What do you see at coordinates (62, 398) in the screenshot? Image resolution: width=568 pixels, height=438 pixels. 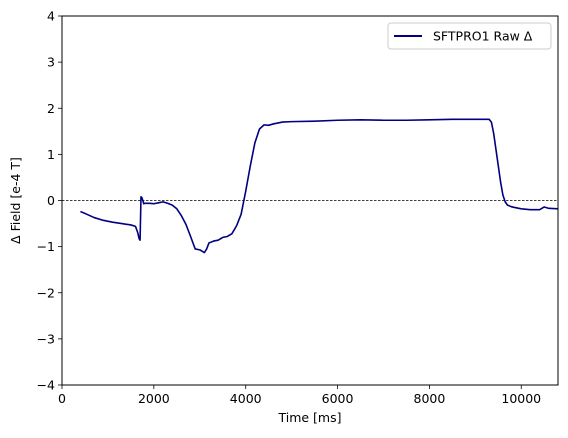 I see `x-tick-label: 0` at bounding box center [62, 398].